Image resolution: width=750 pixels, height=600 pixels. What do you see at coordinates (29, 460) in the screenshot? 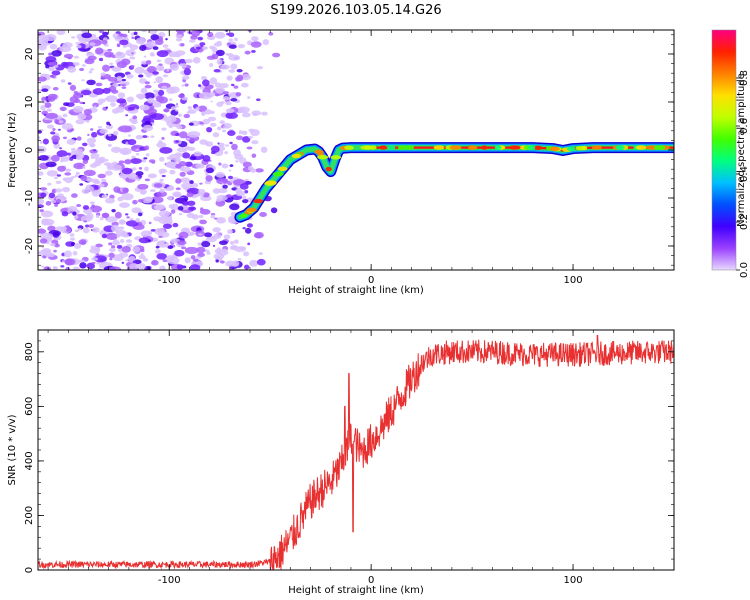
I see `y-tick-label: 400` at bounding box center [29, 460].